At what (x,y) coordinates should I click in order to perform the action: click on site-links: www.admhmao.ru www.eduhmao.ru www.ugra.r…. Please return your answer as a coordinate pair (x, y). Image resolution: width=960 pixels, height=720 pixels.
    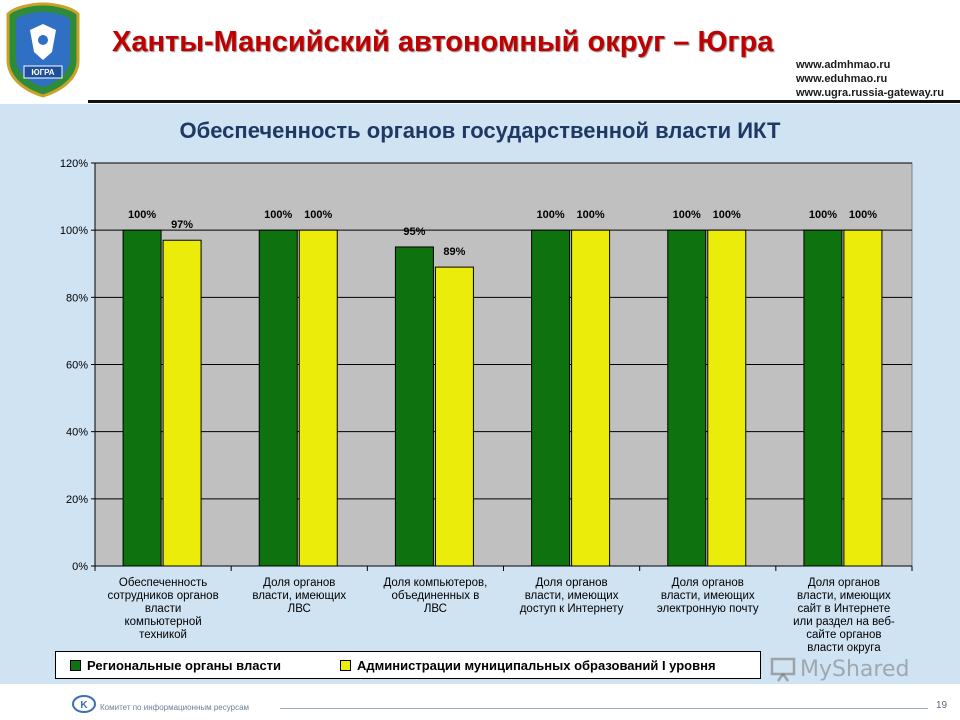
    Looking at the image, I should click on (870, 79).